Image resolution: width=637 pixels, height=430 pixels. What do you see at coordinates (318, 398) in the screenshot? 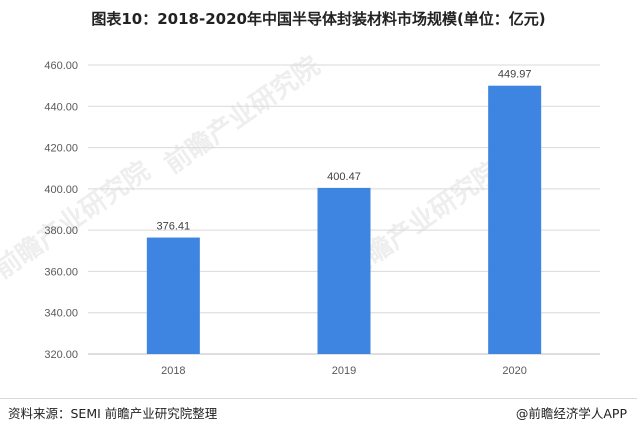
I see `footer-divider` at bounding box center [318, 398].